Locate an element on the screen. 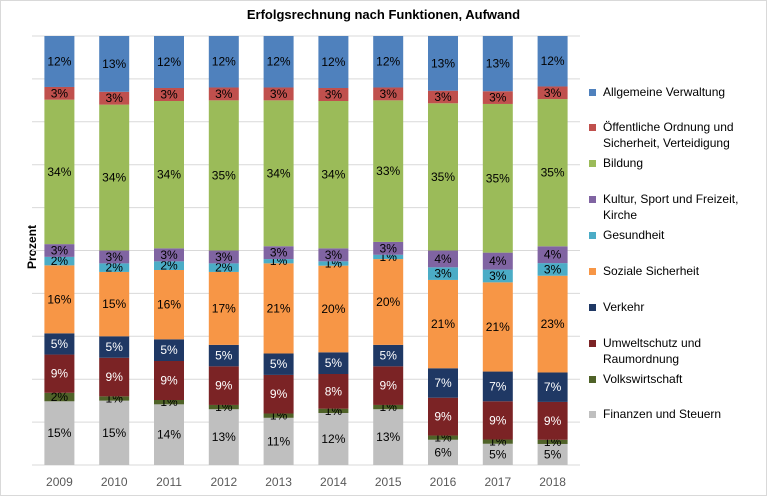 The width and height of the screenshot is (767, 496). data-label: 2% is located at coordinates (60, 397).